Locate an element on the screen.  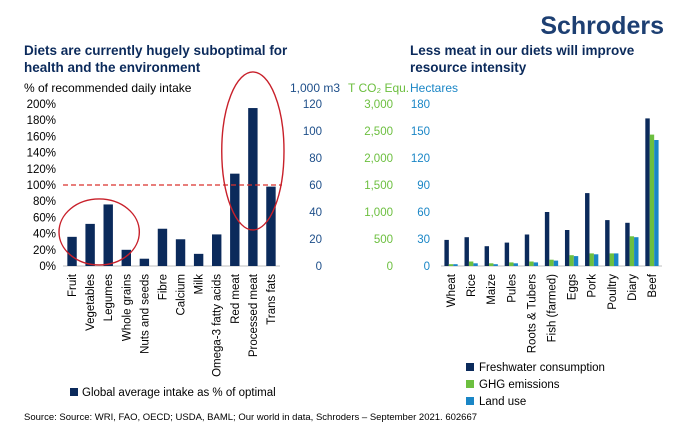
freshwater-axis-label: 1,000 m3 is located at coordinates (315, 88).